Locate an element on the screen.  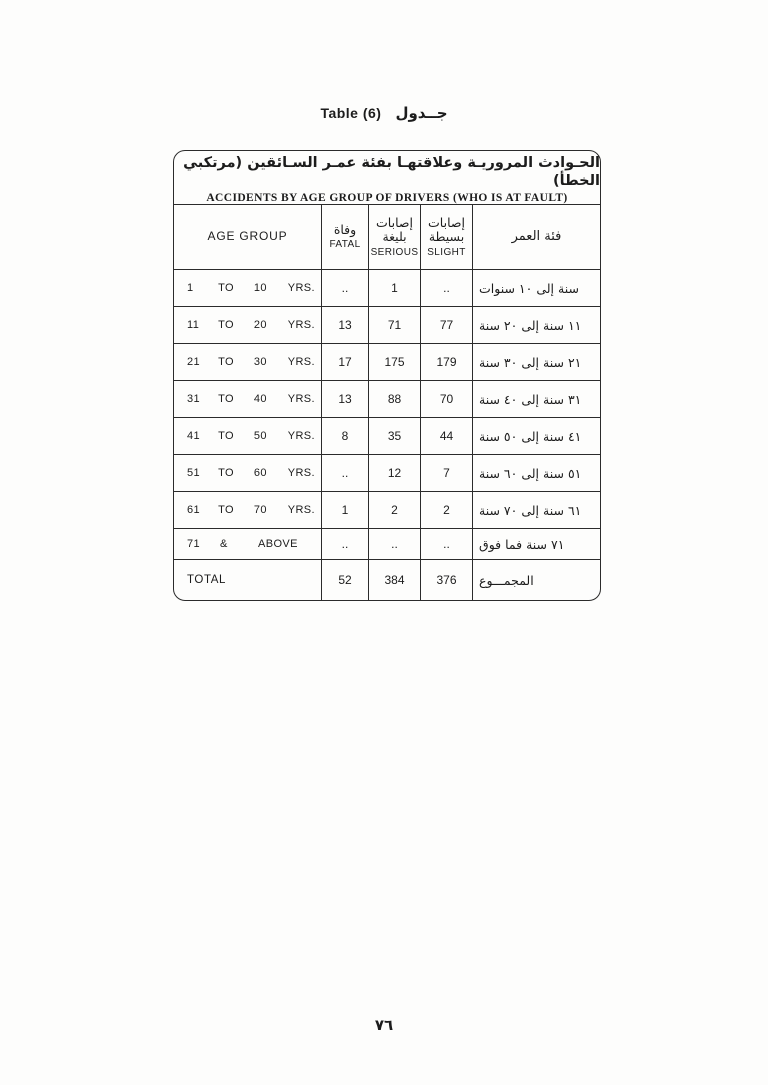
slight-value: 2 is located at coordinates (446, 510).